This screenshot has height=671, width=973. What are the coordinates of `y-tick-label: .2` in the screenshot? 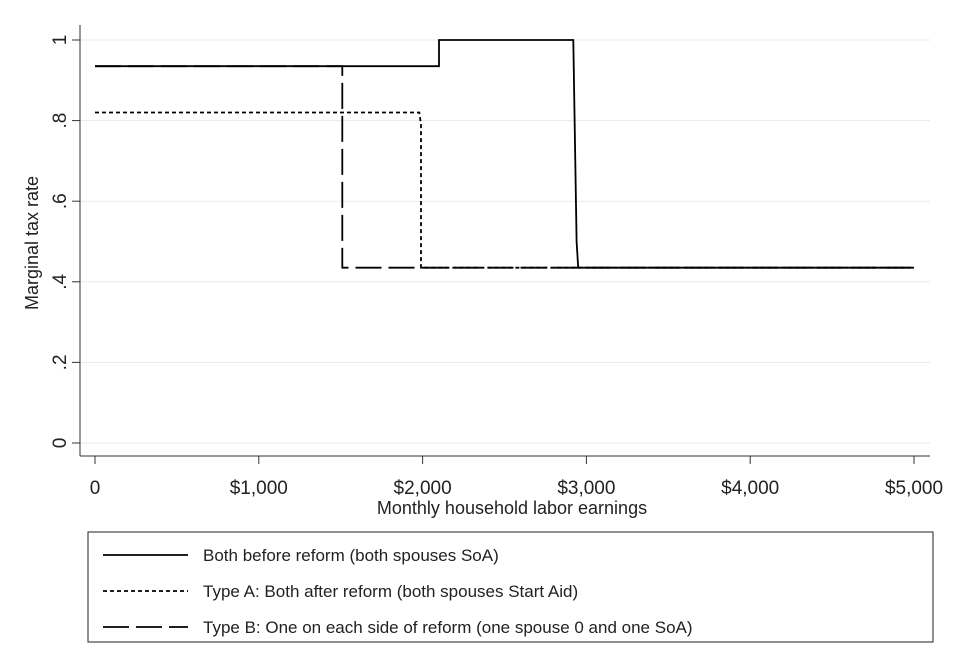 It's located at (60, 362).